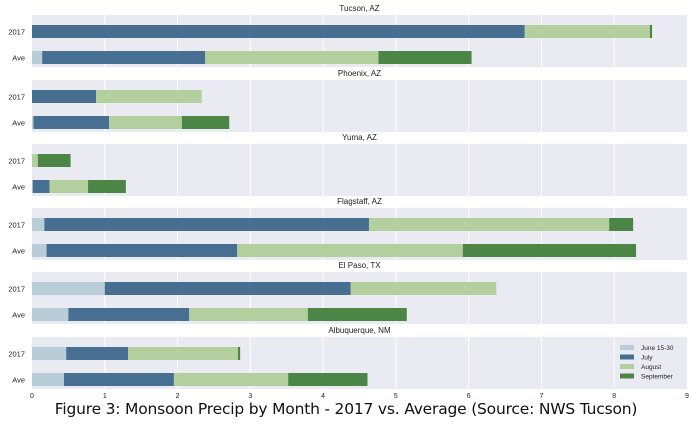 Image resolution: width=692 pixels, height=424 pixels. Describe the element at coordinates (32, 396) in the screenshot. I see `x-tick-label: 0` at that location.